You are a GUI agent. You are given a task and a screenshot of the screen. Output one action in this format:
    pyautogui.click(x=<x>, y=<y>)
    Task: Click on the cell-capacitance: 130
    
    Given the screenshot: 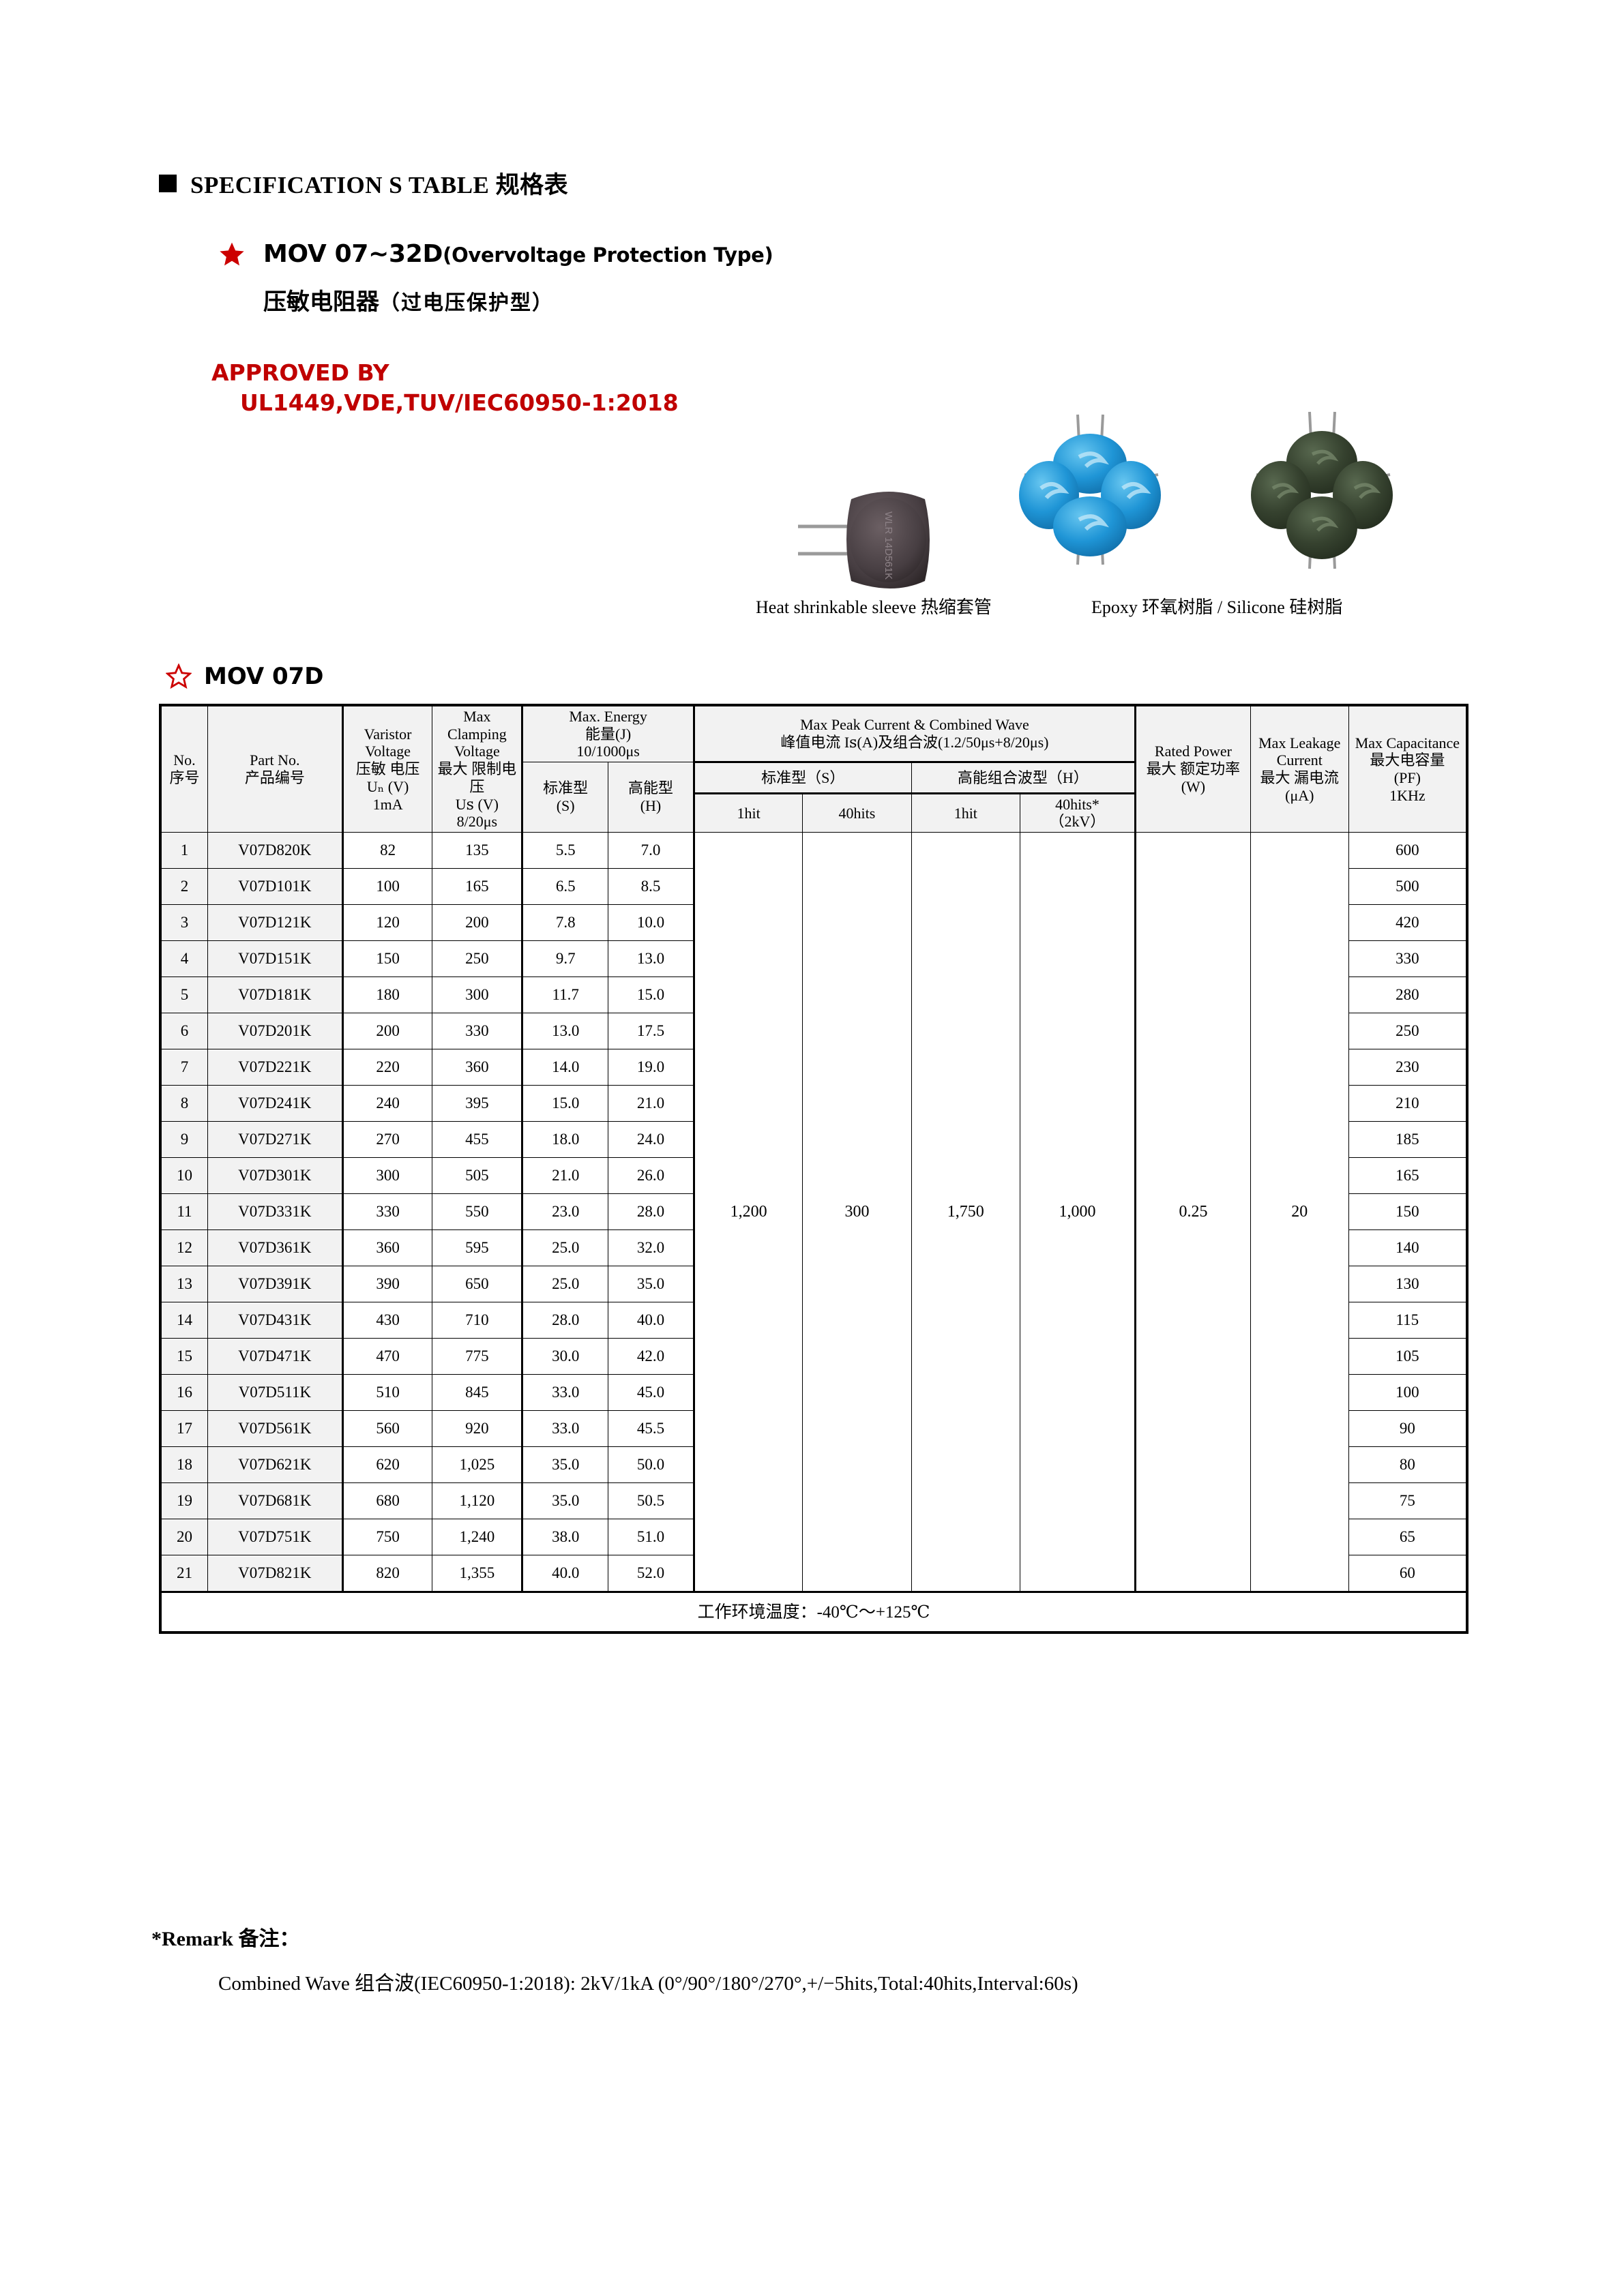 What is the action you would take?
    pyautogui.click(x=1408, y=1285)
    